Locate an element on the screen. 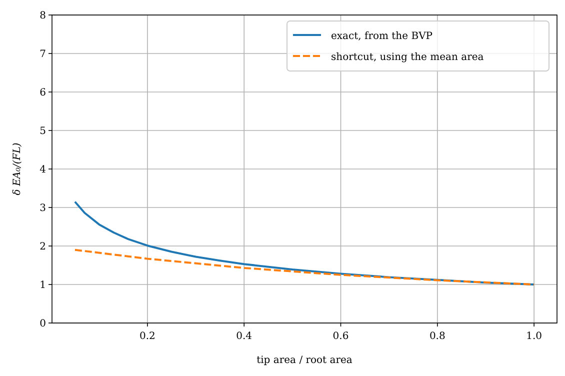 This screenshot has width=565, height=376. line-series is located at coordinates (305, 267).